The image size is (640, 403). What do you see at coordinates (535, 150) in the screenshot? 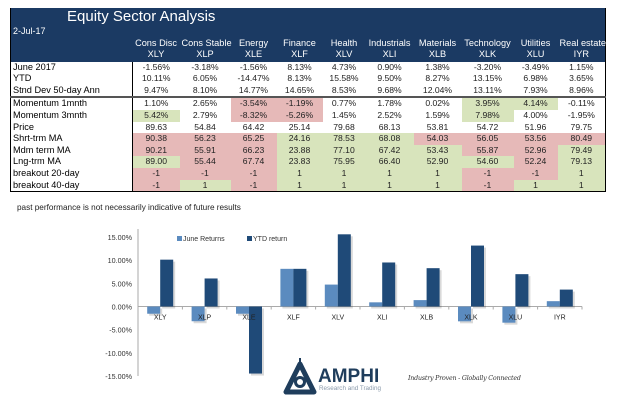
I see `table-cell: 52.96` at bounding box center [535, 150].